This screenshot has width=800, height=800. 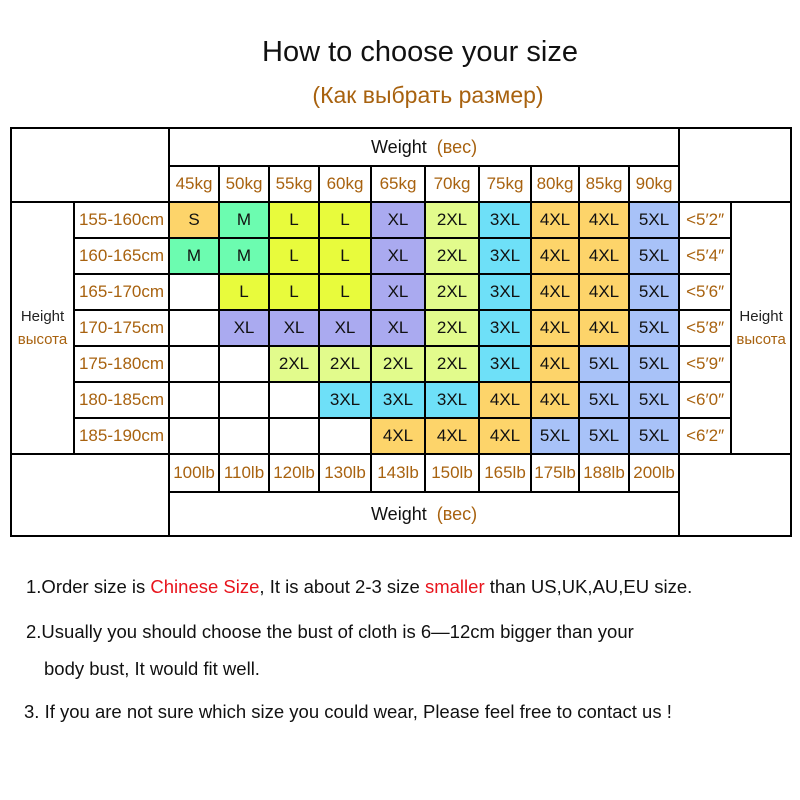 I want to click on height-ft-cell: <6′2″, so click(x=705, y=436).